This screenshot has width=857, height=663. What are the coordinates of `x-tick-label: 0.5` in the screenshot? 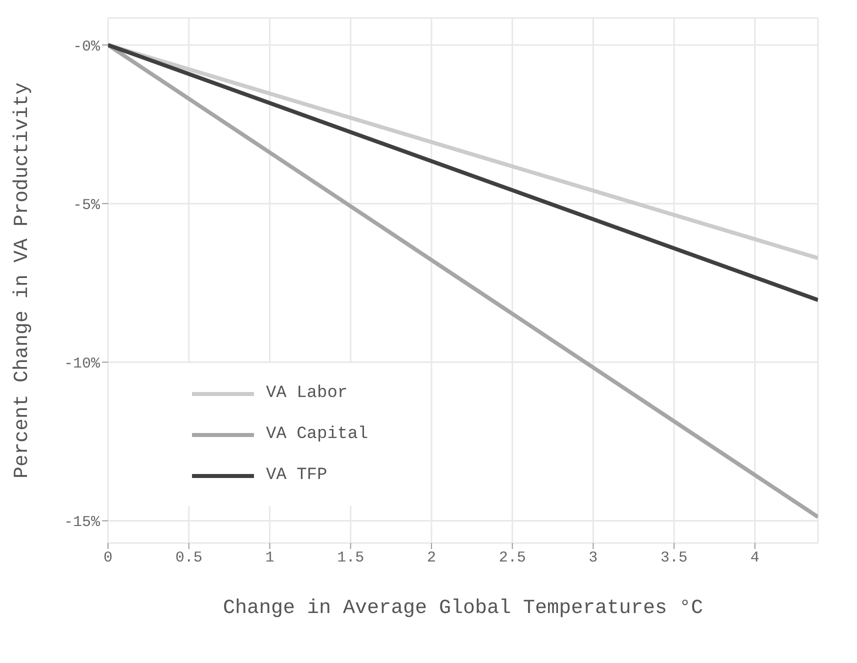 It's located at (188, 558).